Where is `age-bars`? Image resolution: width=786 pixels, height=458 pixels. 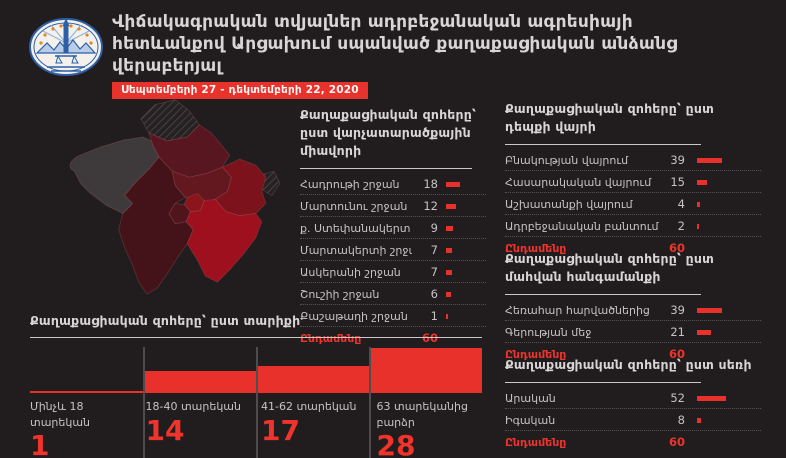 age-bars is located at coordinates (256, 370).